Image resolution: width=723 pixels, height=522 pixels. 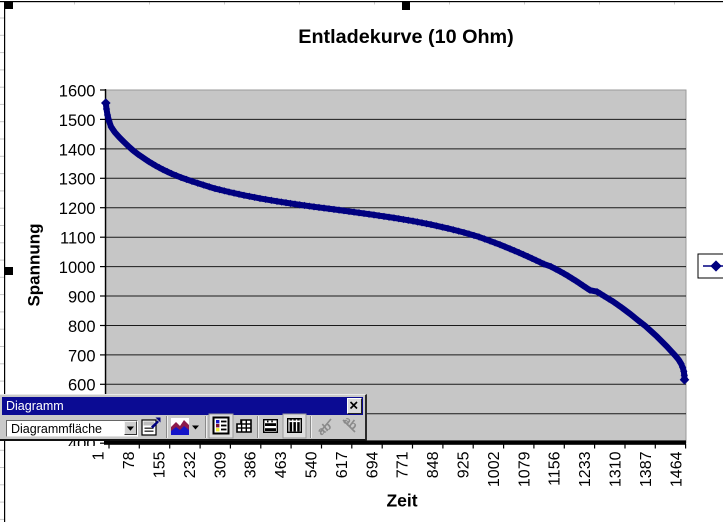 I want to click on svg-text: Zeit, so click(x=401, y=501).